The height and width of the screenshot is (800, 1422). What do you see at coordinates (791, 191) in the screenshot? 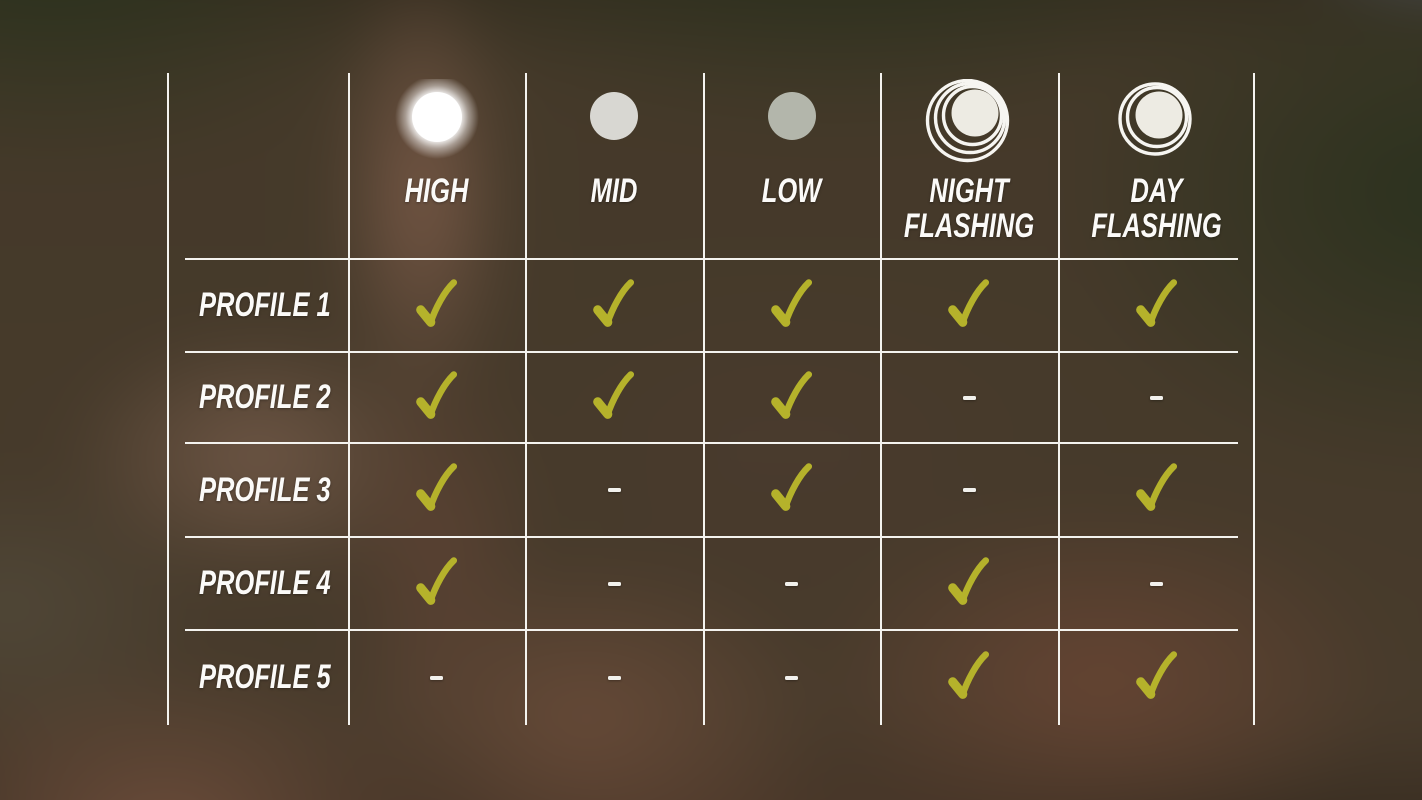
I see `column-header-label: LOW` at bounding box center [791, 191].